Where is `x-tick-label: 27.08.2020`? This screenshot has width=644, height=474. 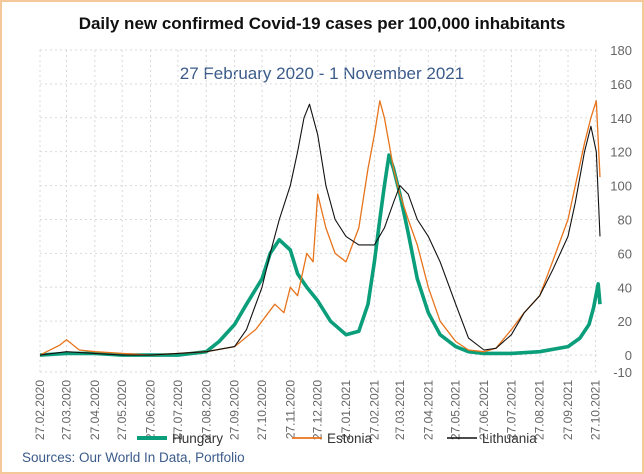 x-tick-label: 27.08.2020 is located at coordinates (206, 410).